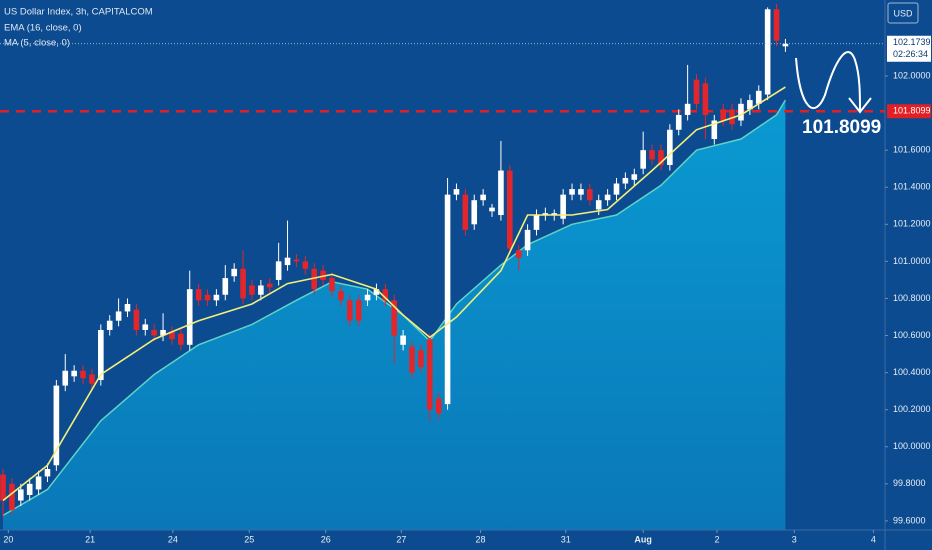 The width and height of the screenshot is (932, 550). Describe the element at coordinates (912, 335) in the screenshot. I see `y-tick-label: 100.6000` at that location.